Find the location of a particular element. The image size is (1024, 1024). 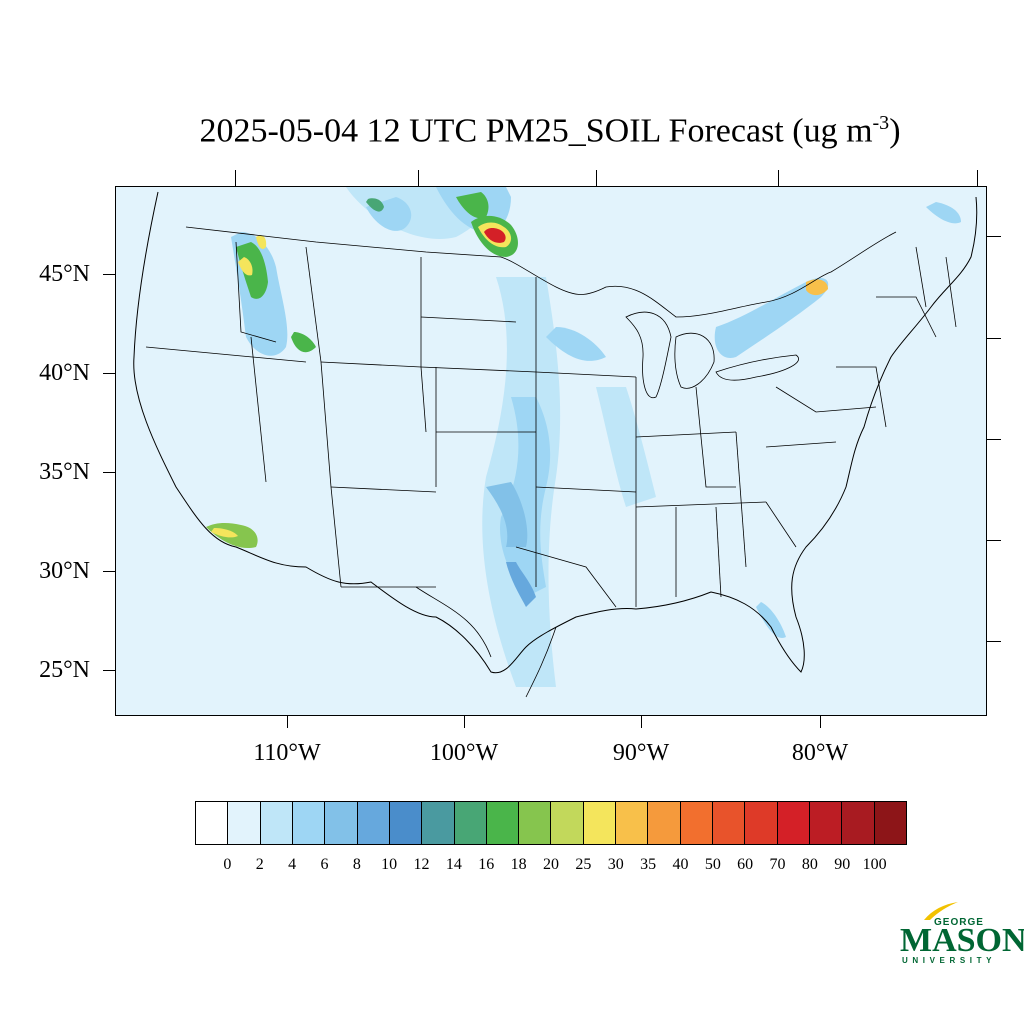

colorbar-label: 100 is located at coordinates (874, 864).